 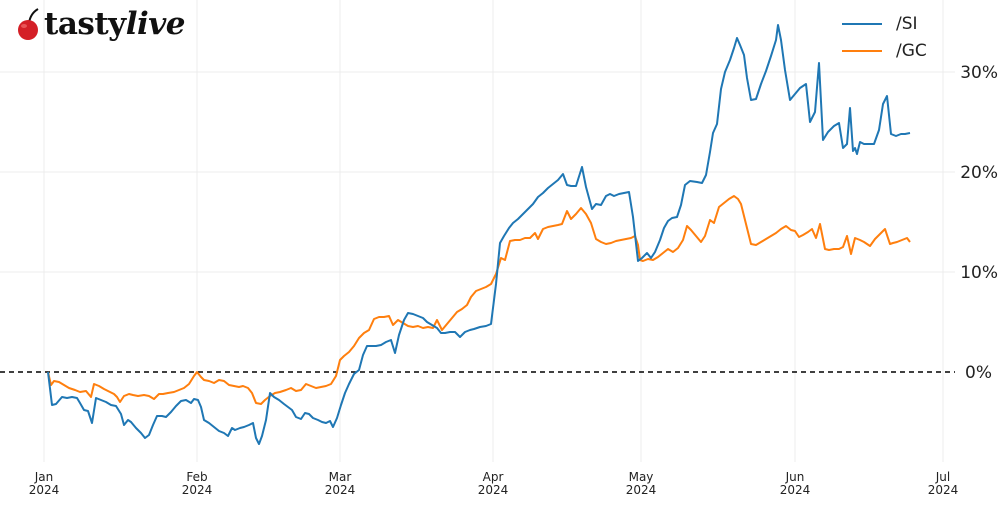 I want to click on x-tick-jun: Jun 2024, so click(x=795, y=484).